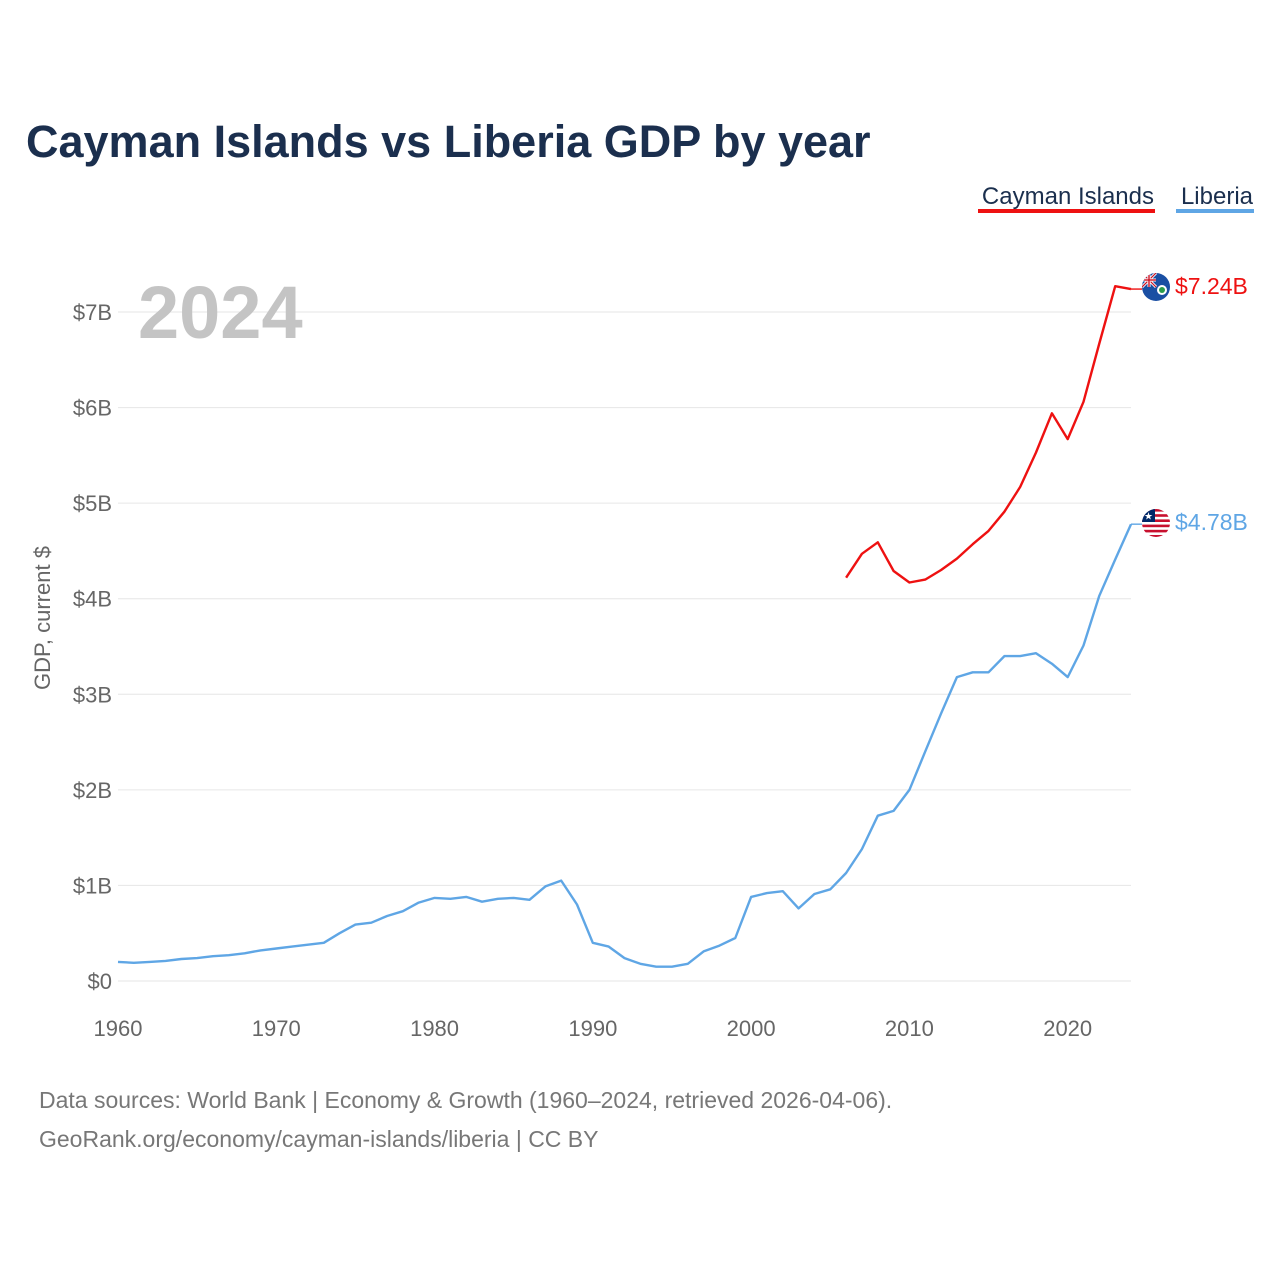  What do you see at coordinates (92, 503) in the screenshot?
I see `y-tick-label: $5B` at bounding box center [92, 503].